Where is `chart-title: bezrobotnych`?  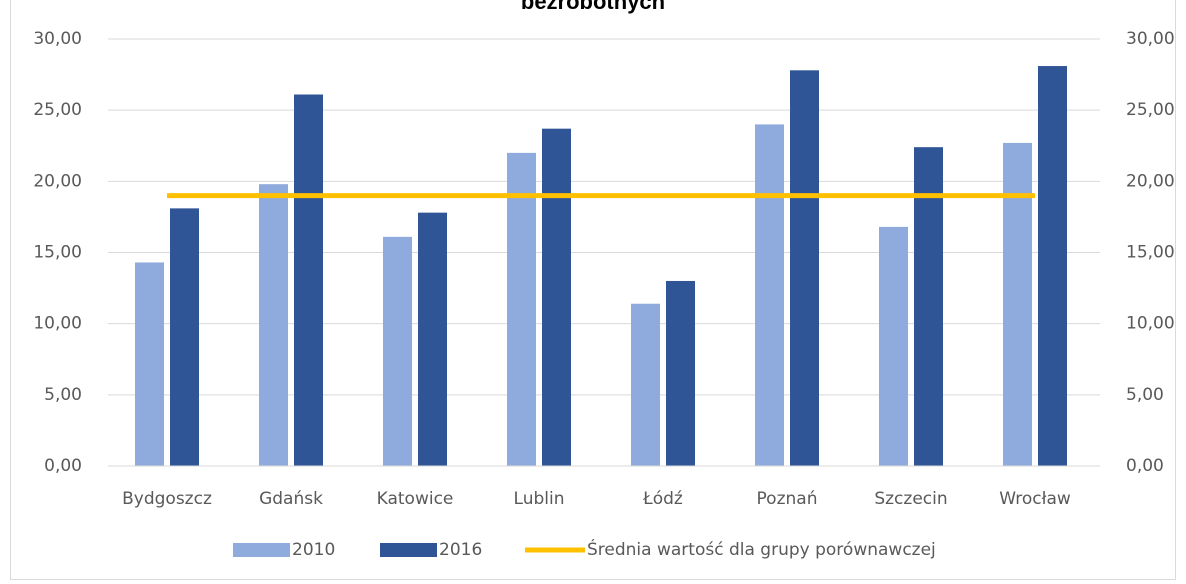
chart-title: bezrobotnych is located at coordinates (593, 7).